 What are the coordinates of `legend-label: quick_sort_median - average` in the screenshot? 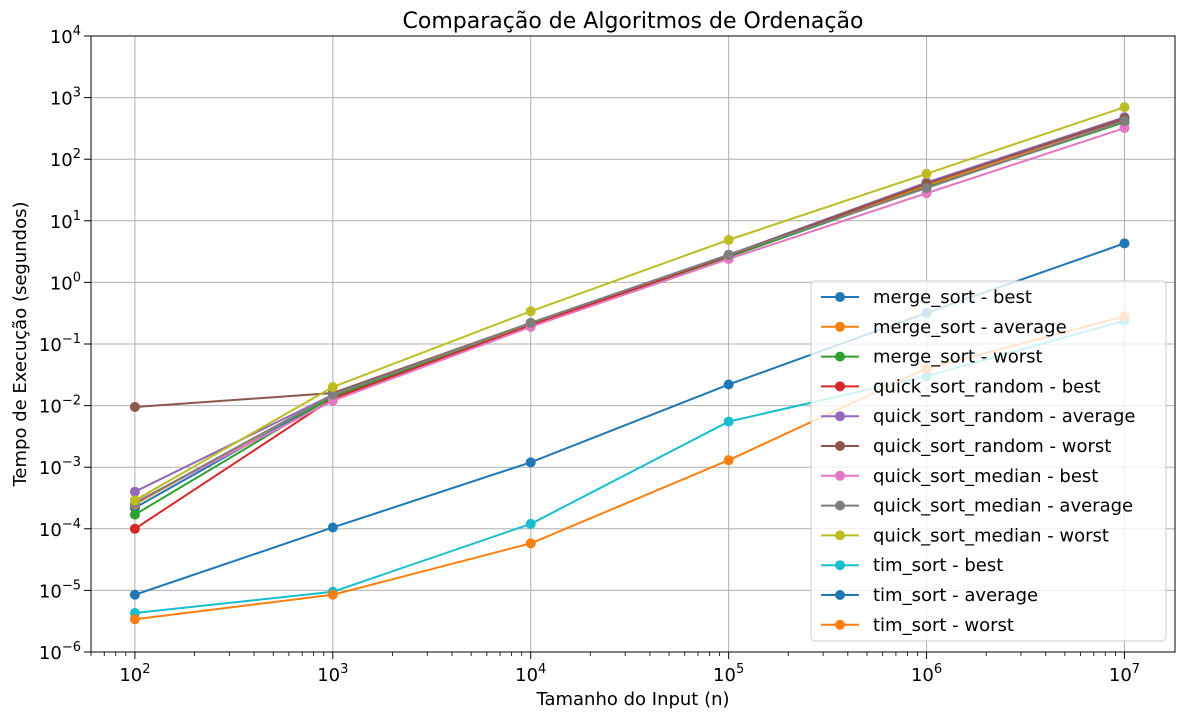 It's located at (1003, 506).